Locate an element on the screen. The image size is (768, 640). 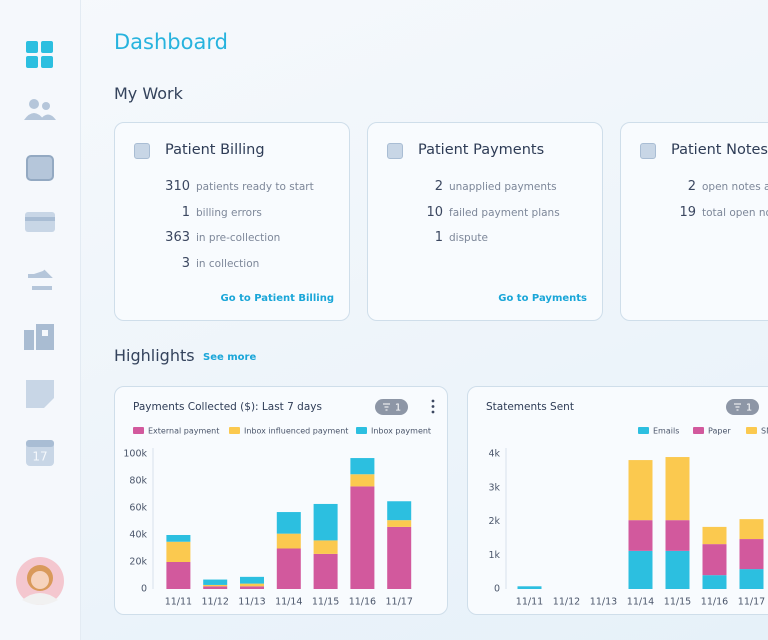
y-tick-label: 20k is located at coordinates (138, 562).